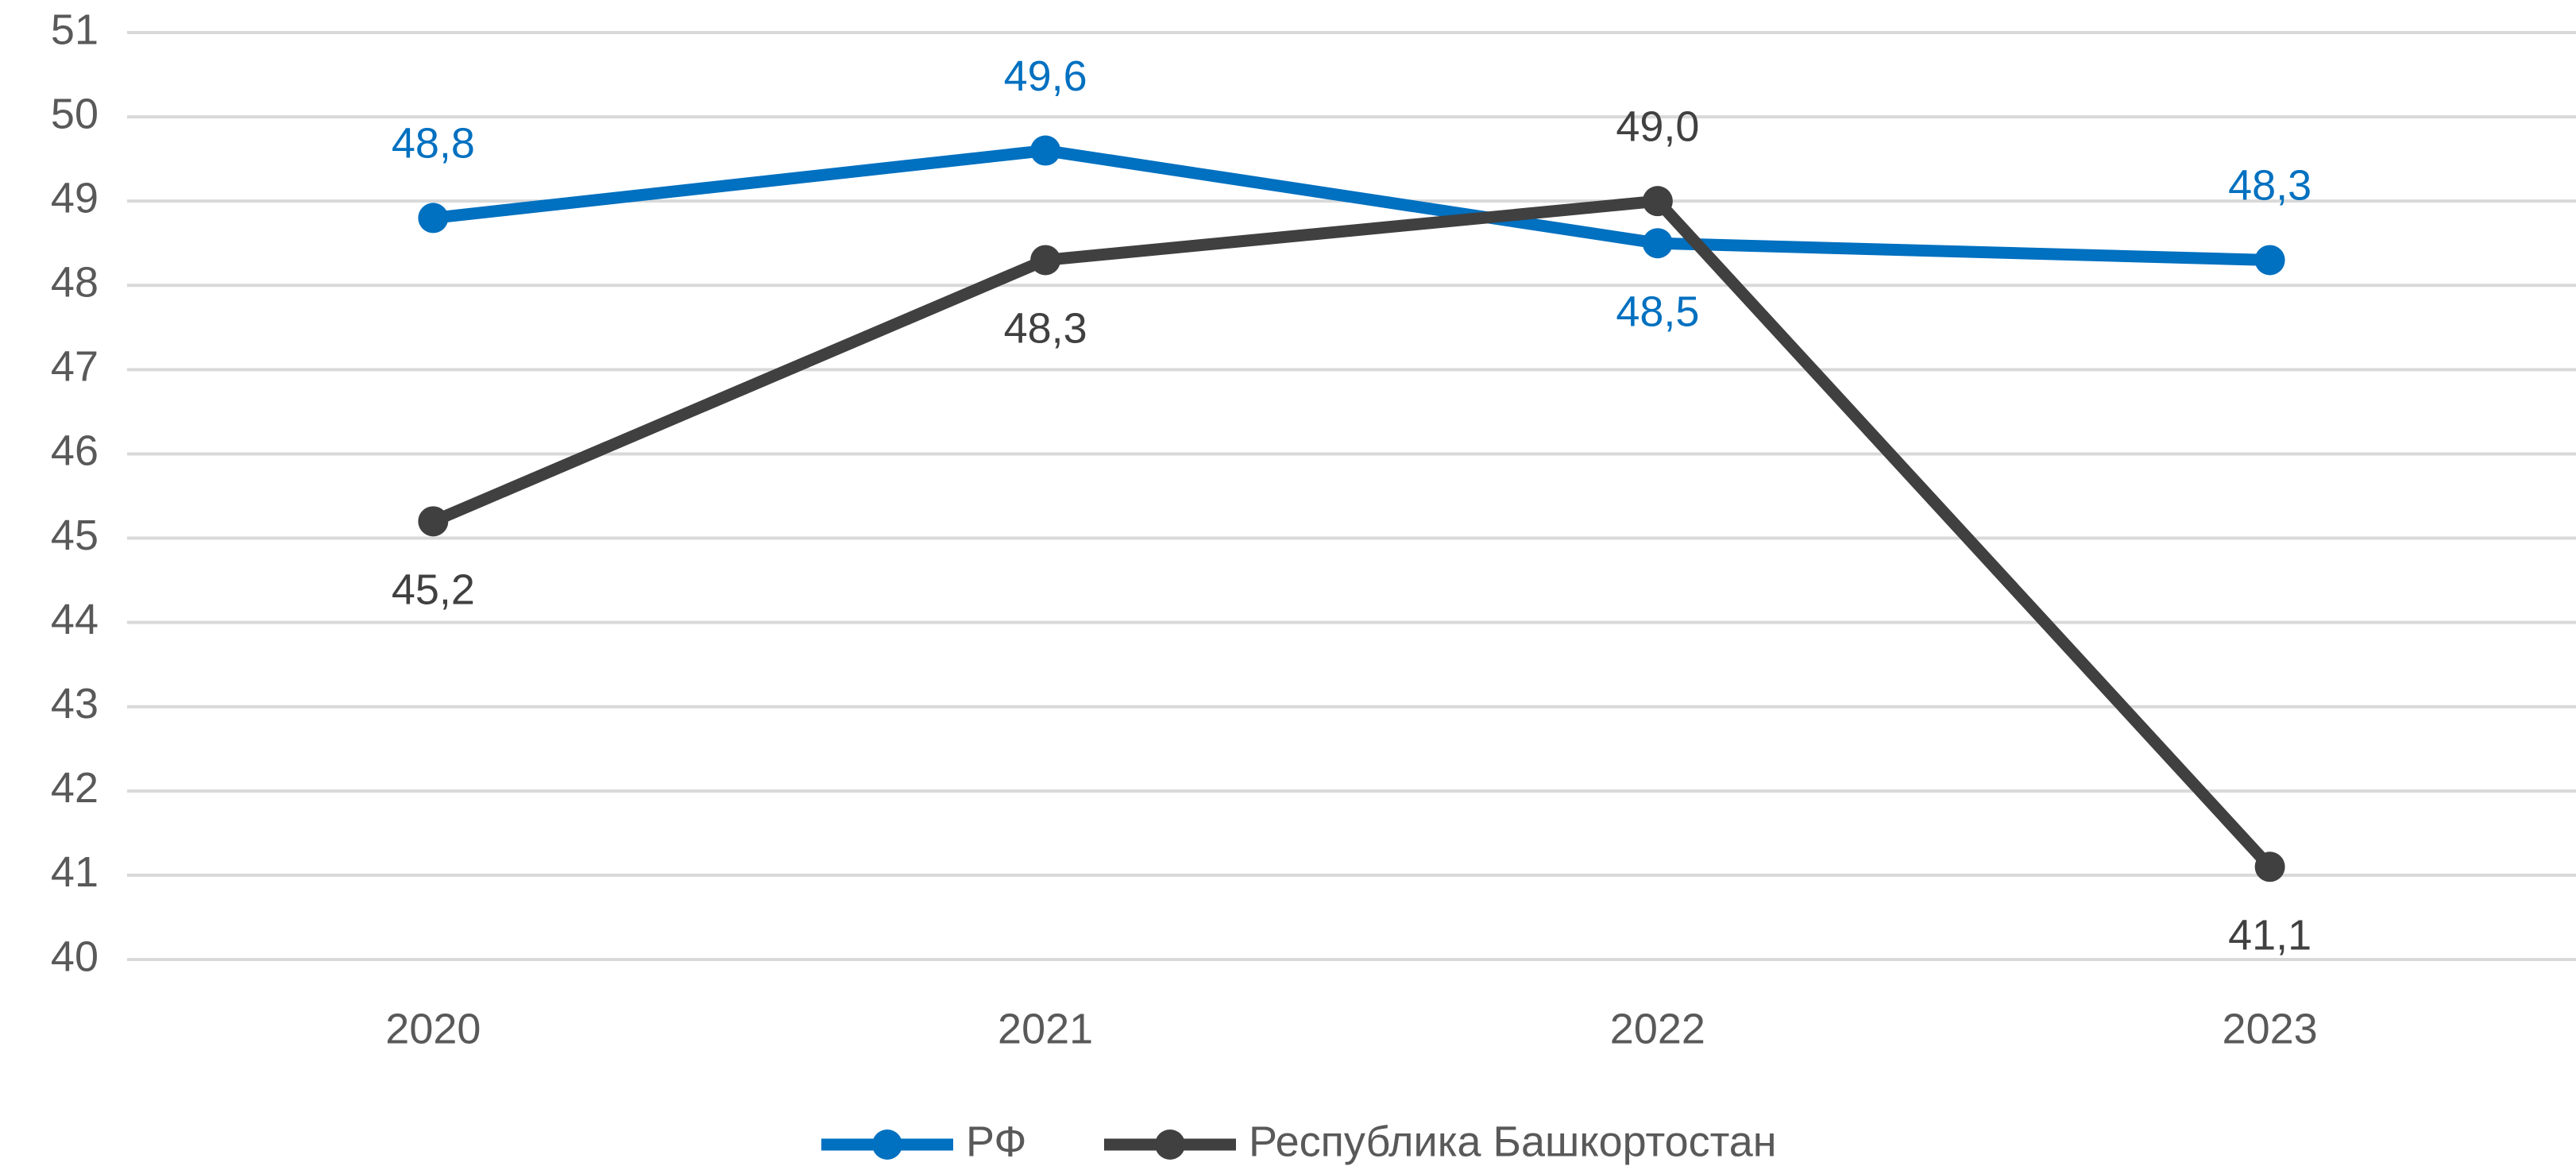 This screenshot has width=2576, height=1170. What do you see at coordinates (74, 198) in the screenshot?
I see `y-tick-label: 49` at bounding box center [74, 198].